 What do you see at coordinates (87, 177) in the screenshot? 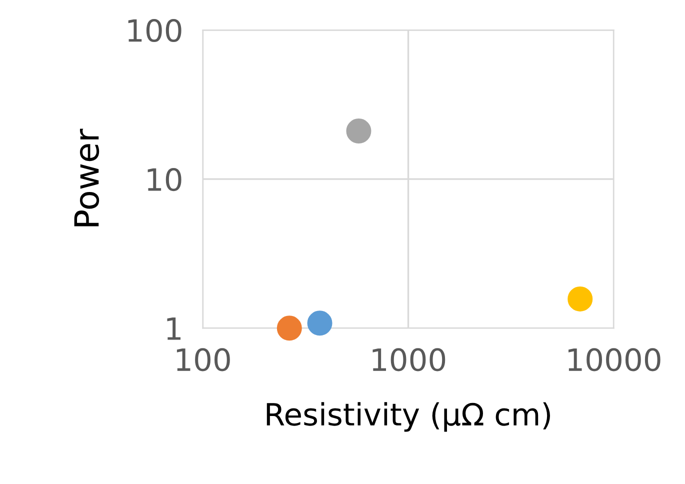
I see `y-axis-title: Power` at bounding box center [87, 177].